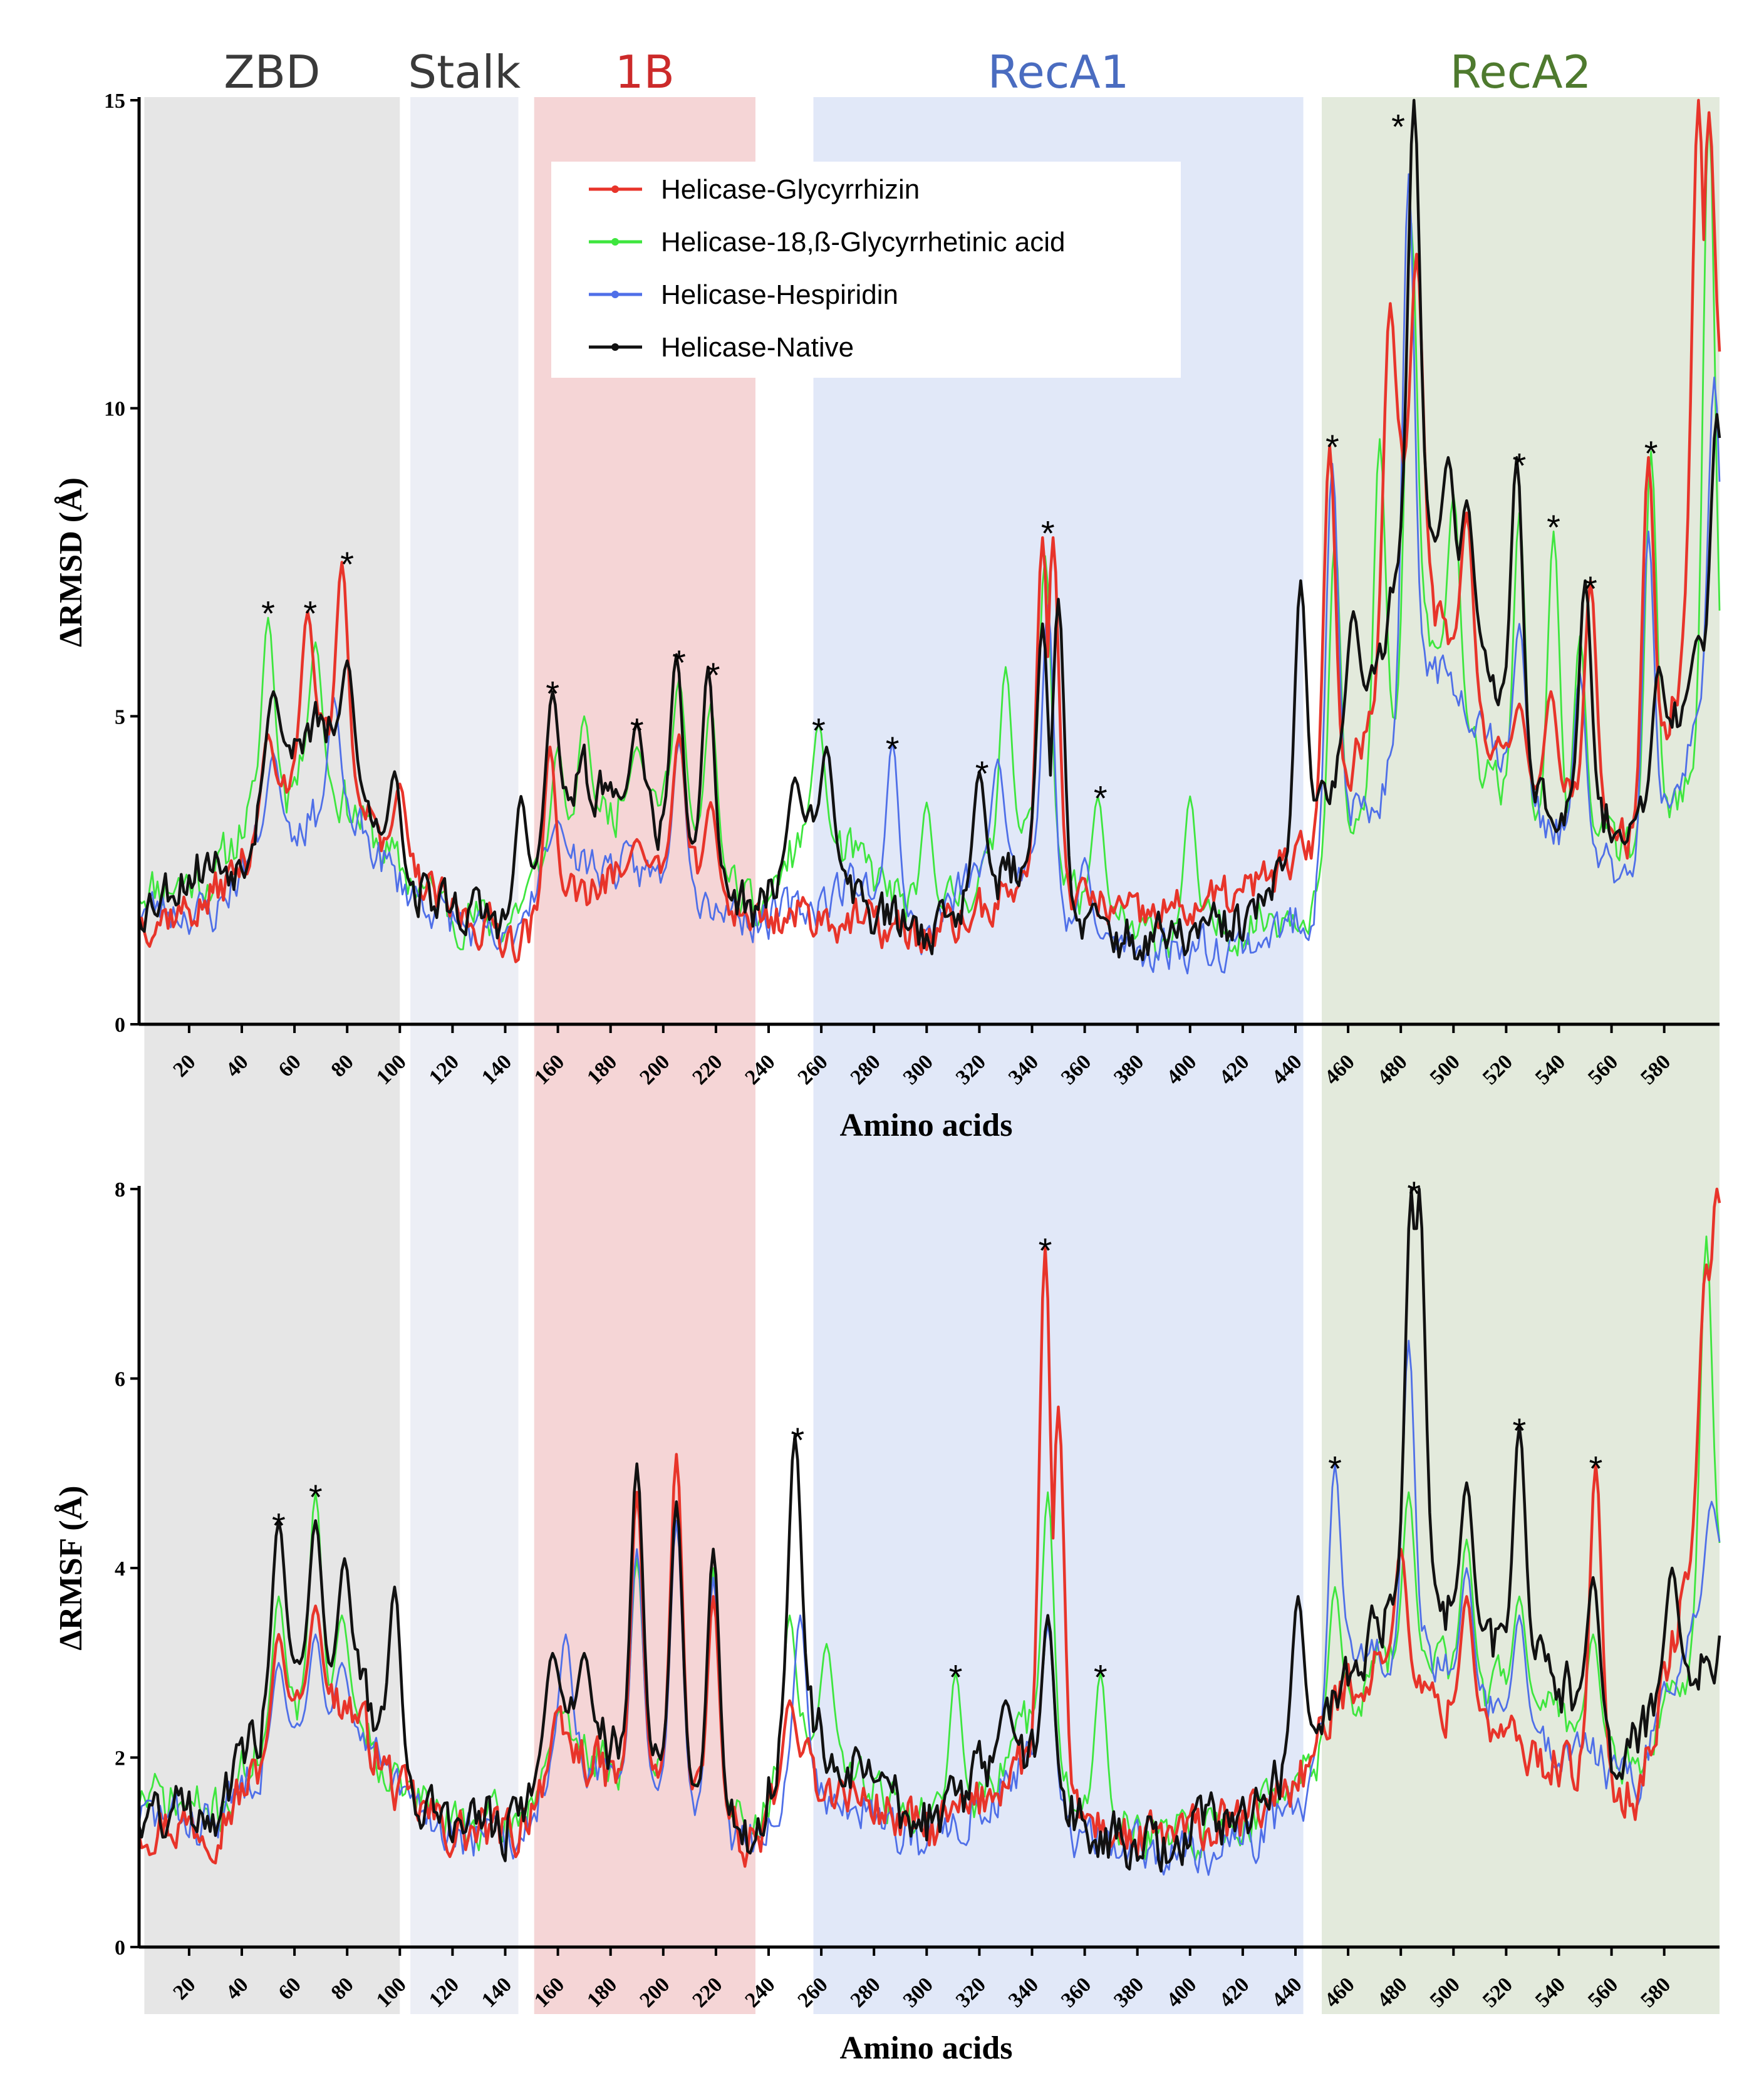 The height and width of the screenshot is (2088, 1764). Describe the element at coordinates (615, 189) in the screenshot. I see `legend-marker-glycyrrhizin` at that location.